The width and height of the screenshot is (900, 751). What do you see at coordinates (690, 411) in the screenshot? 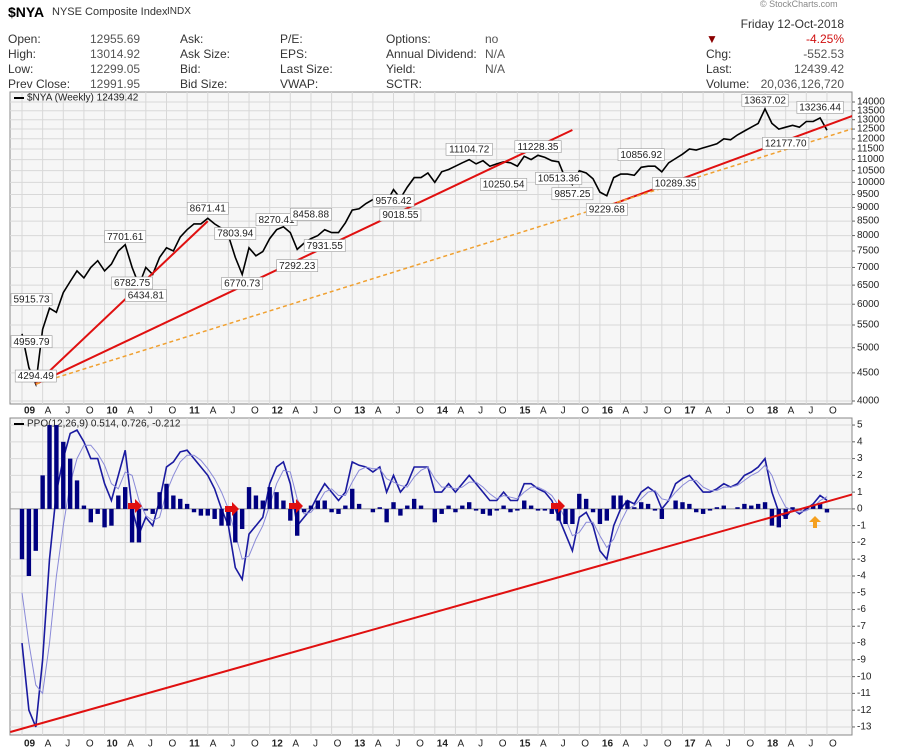
I see `x-tick-label: 17` at bounding box center [690, 411].